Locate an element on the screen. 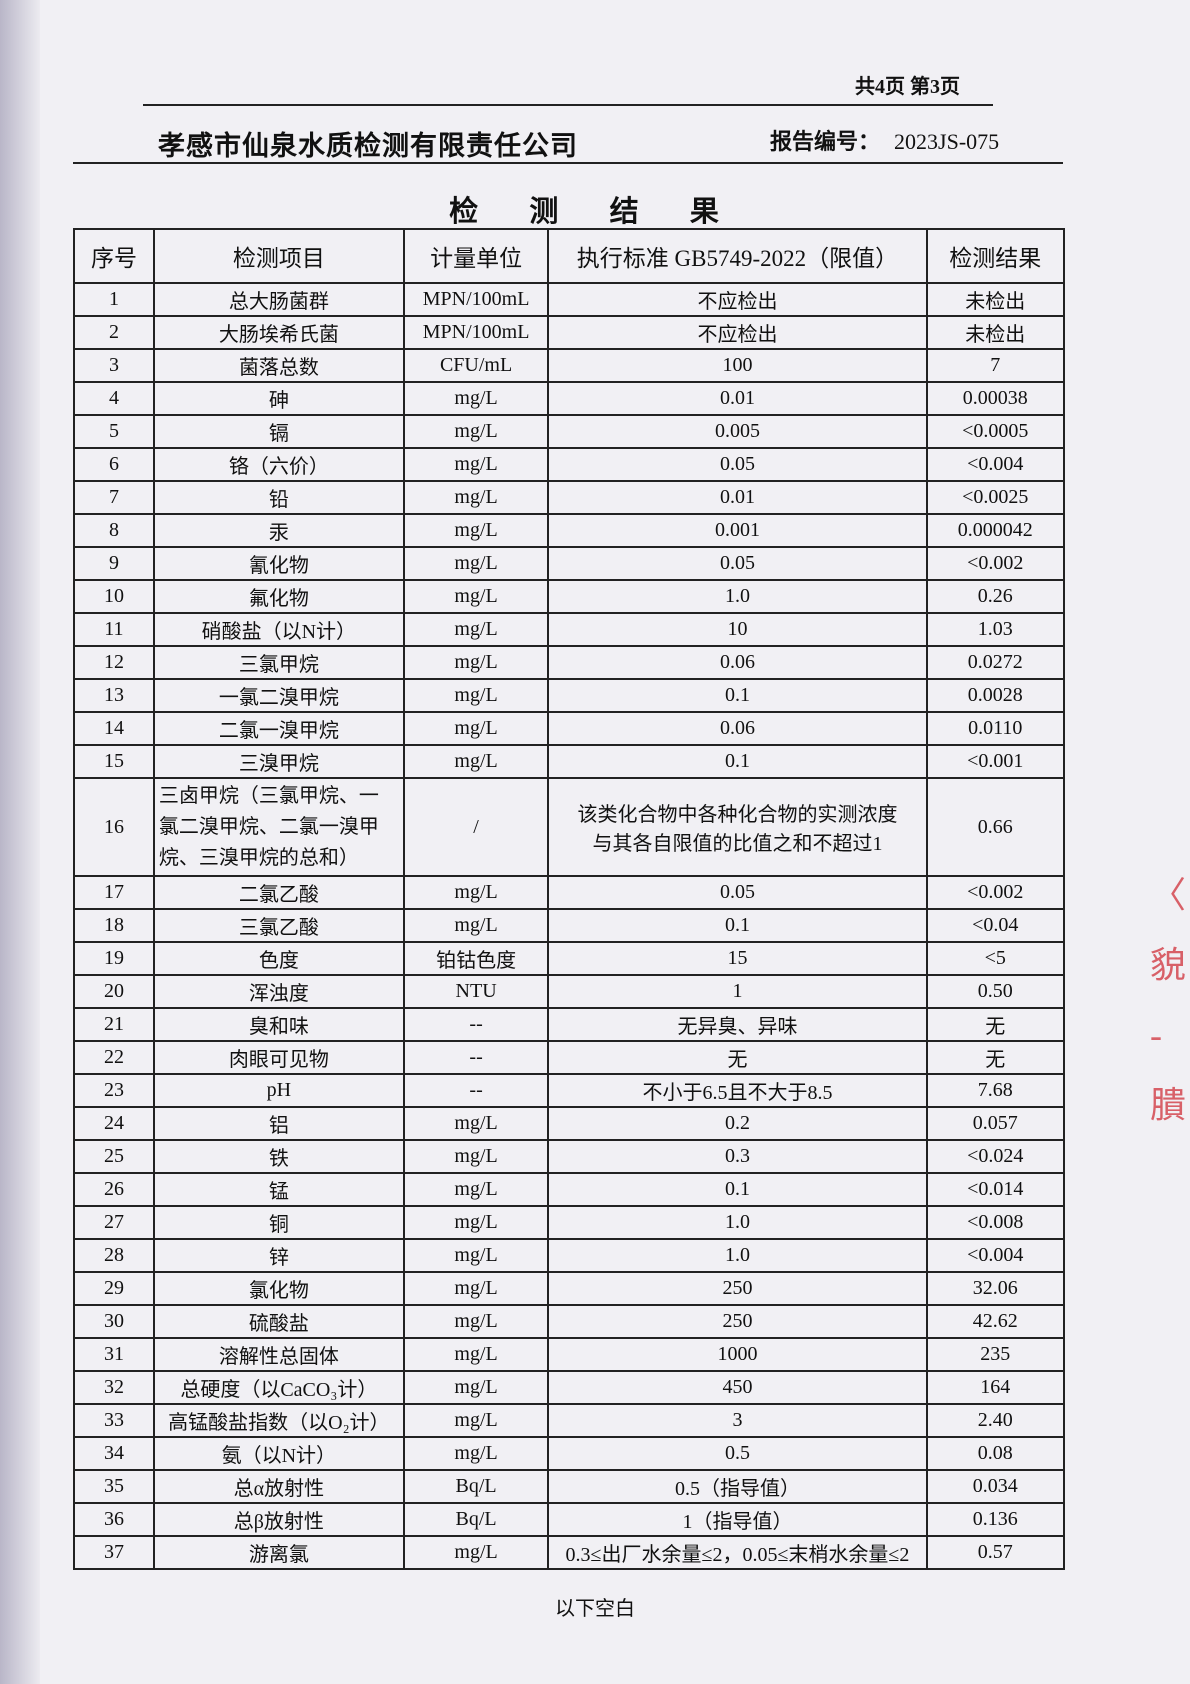 Image resolution: width=1190 pixels, height=1684 pixels. test-result: 42.62 is located at coordinates (995, 1321).